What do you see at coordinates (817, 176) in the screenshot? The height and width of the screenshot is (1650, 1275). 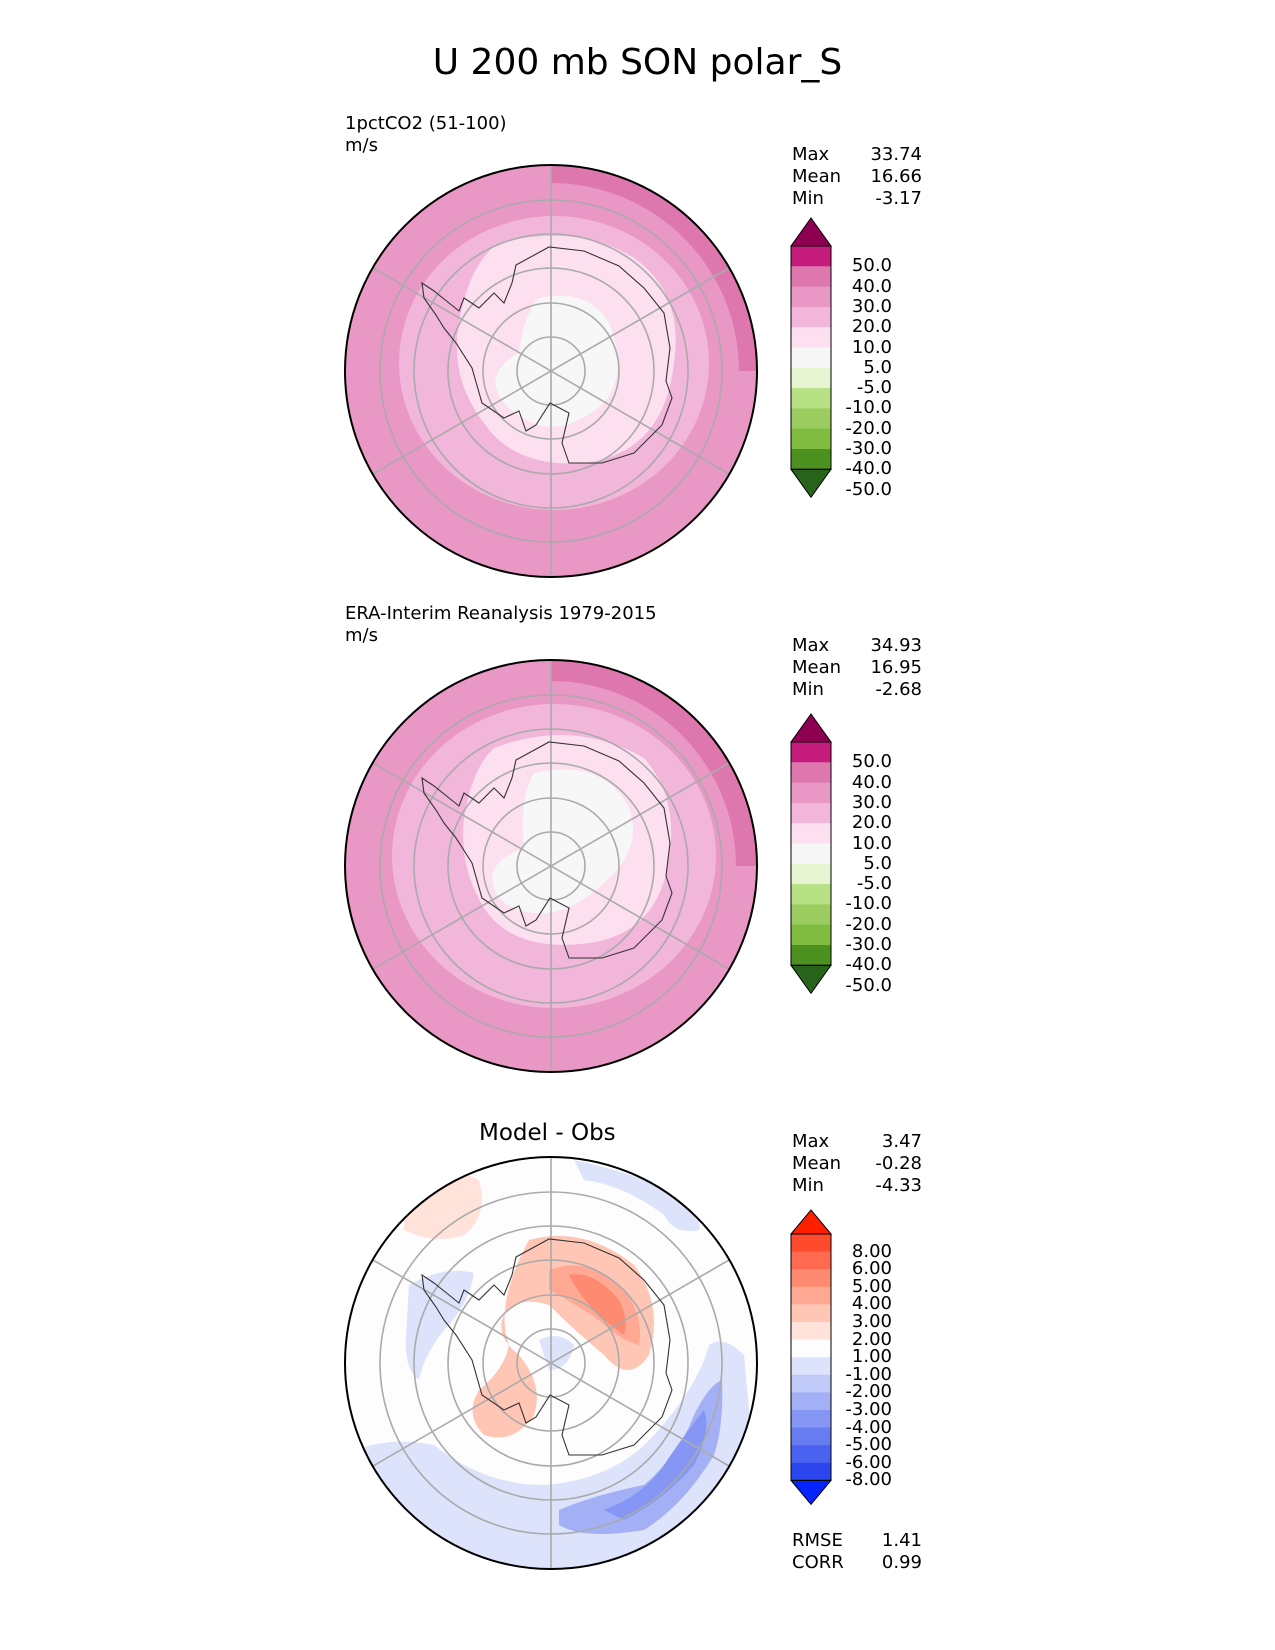 I see `mean-label: Mean` at bounding box center [817, 176].